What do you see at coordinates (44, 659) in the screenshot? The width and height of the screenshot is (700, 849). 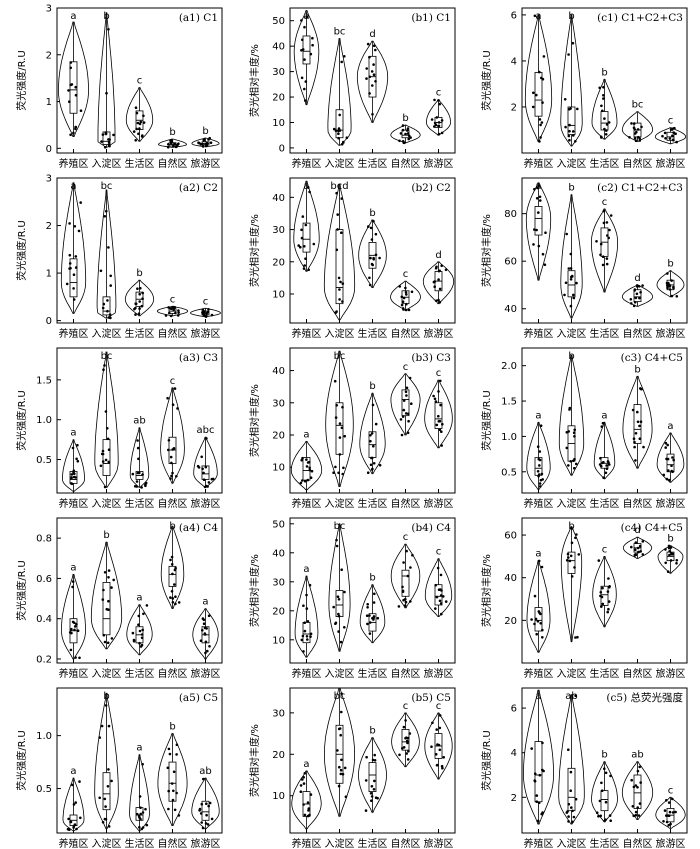 I see `y-tick-label: 0.2` at bounding box center [44, 659].